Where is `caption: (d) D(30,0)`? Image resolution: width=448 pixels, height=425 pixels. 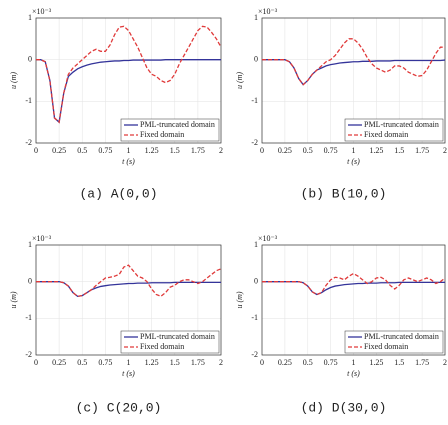
caption: (d) D(30,0) is located at coordinates (344, 407).